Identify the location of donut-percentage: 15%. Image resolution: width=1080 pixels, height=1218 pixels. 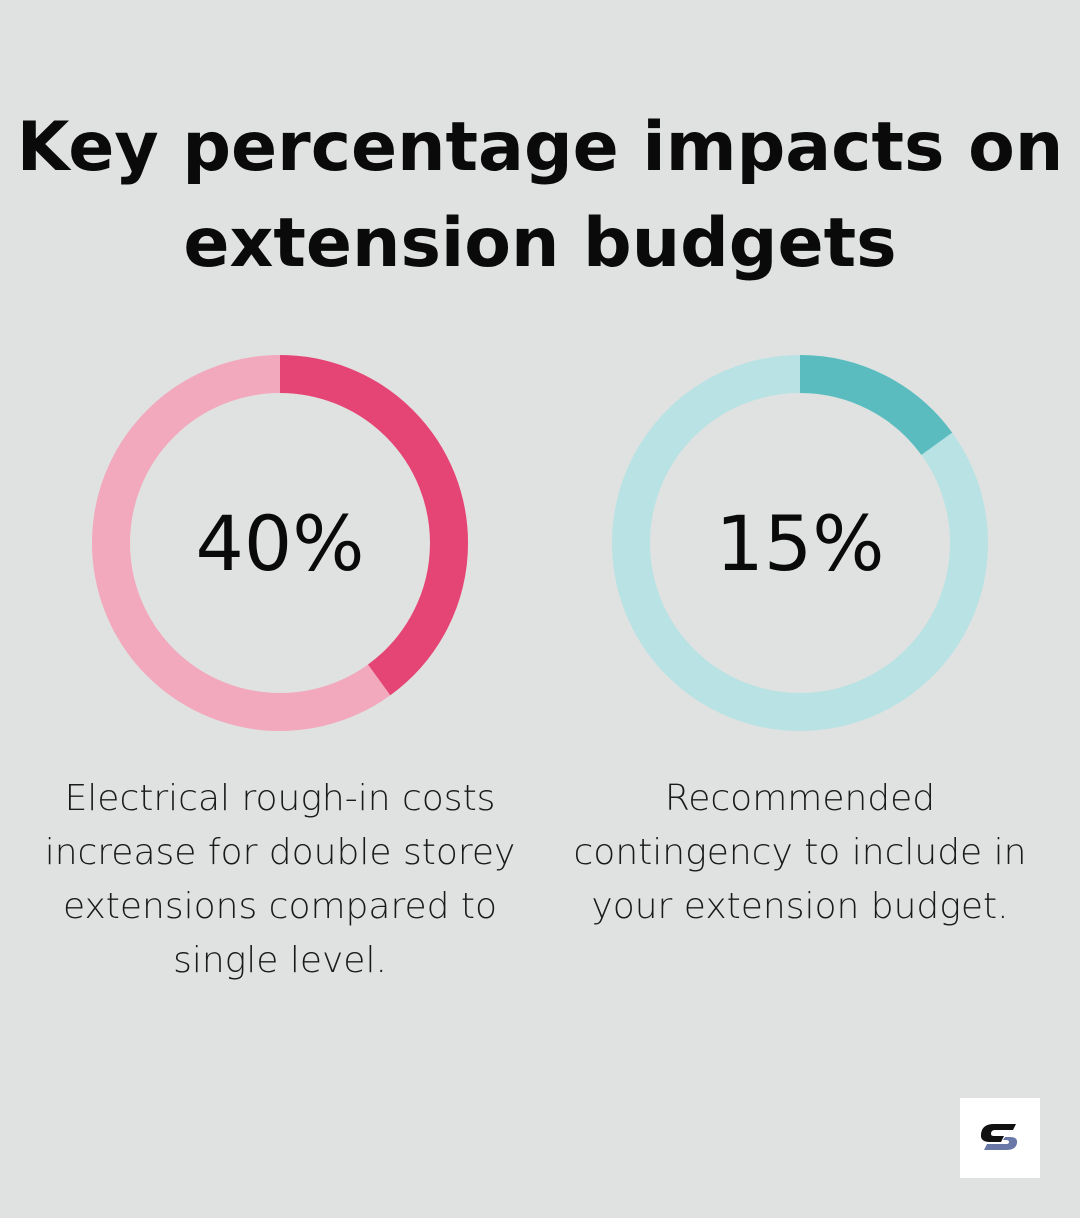
(800, 543).